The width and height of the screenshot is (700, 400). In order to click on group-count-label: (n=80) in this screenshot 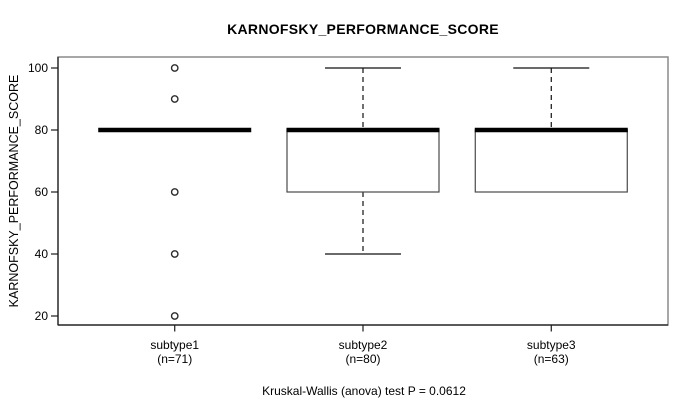, I will do `click(362, 359)`.